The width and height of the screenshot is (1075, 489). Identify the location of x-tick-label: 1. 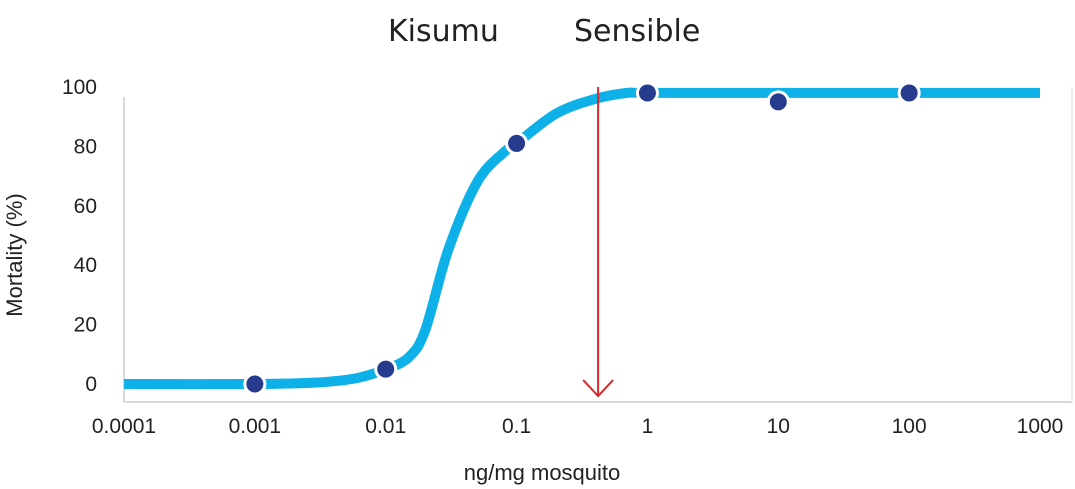
(648, 426).